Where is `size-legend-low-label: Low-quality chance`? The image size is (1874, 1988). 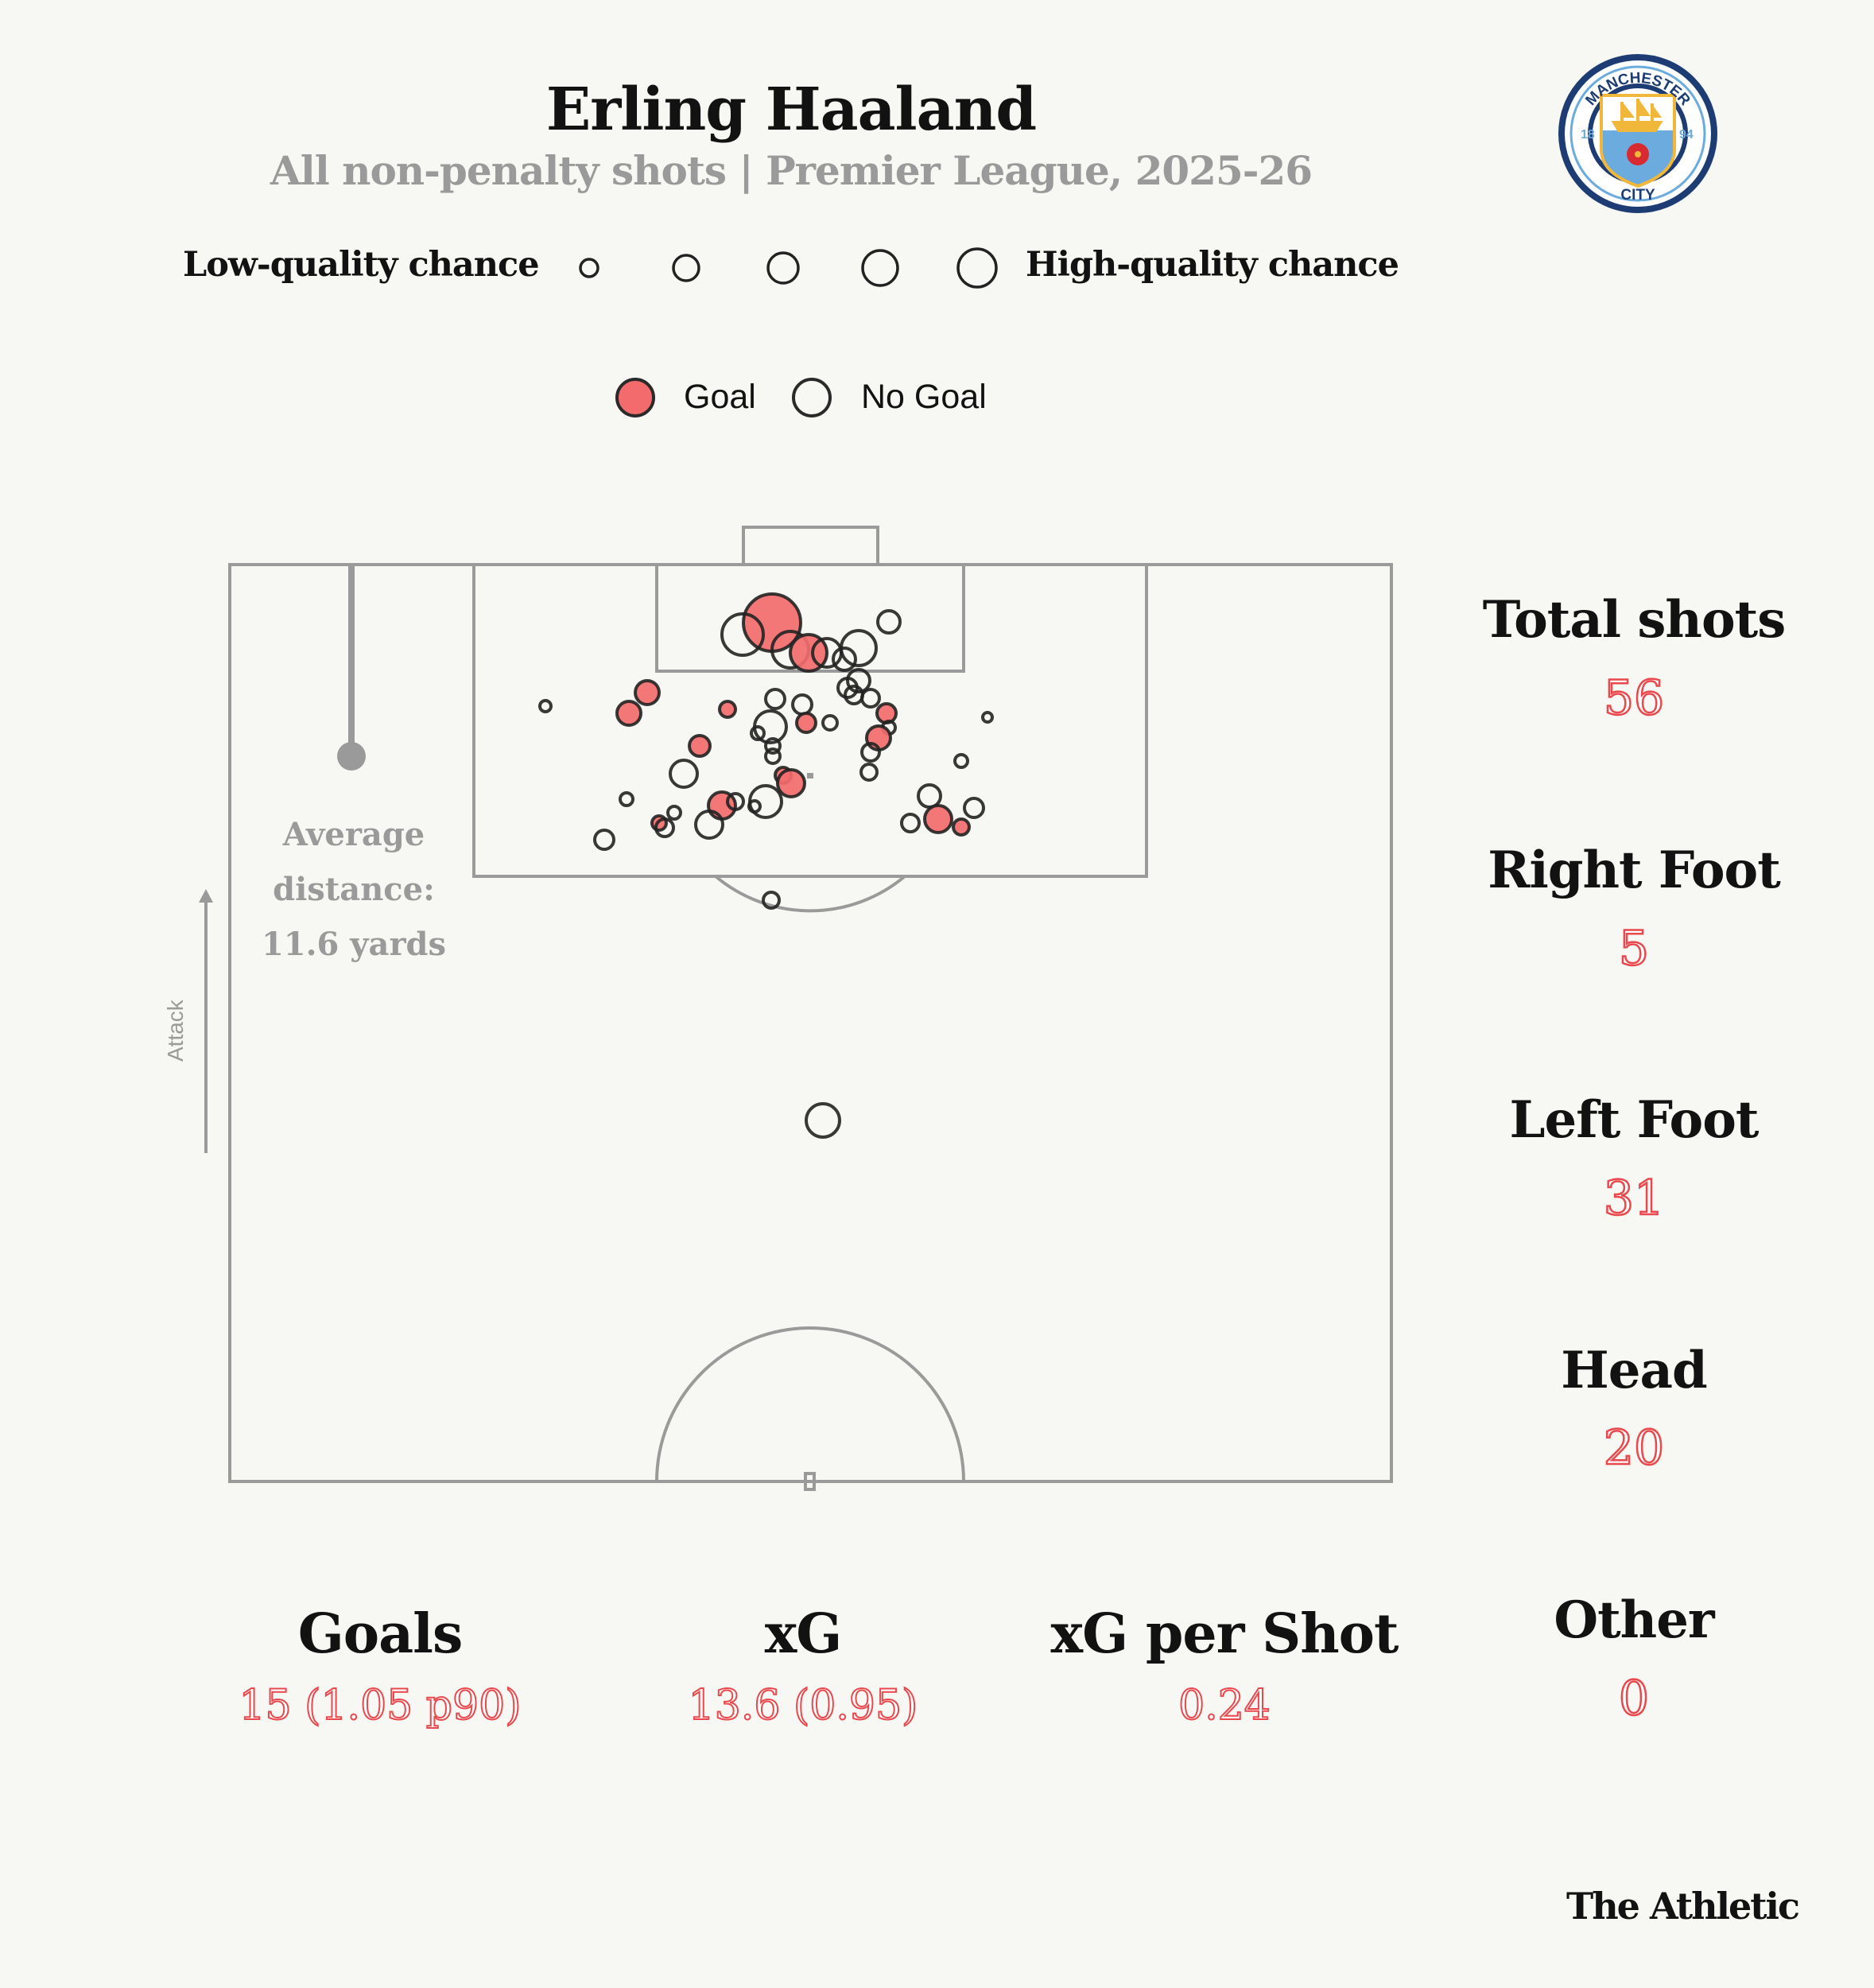 size-legend-low-label: Low-quality chance is located at coordinates (361, 265).